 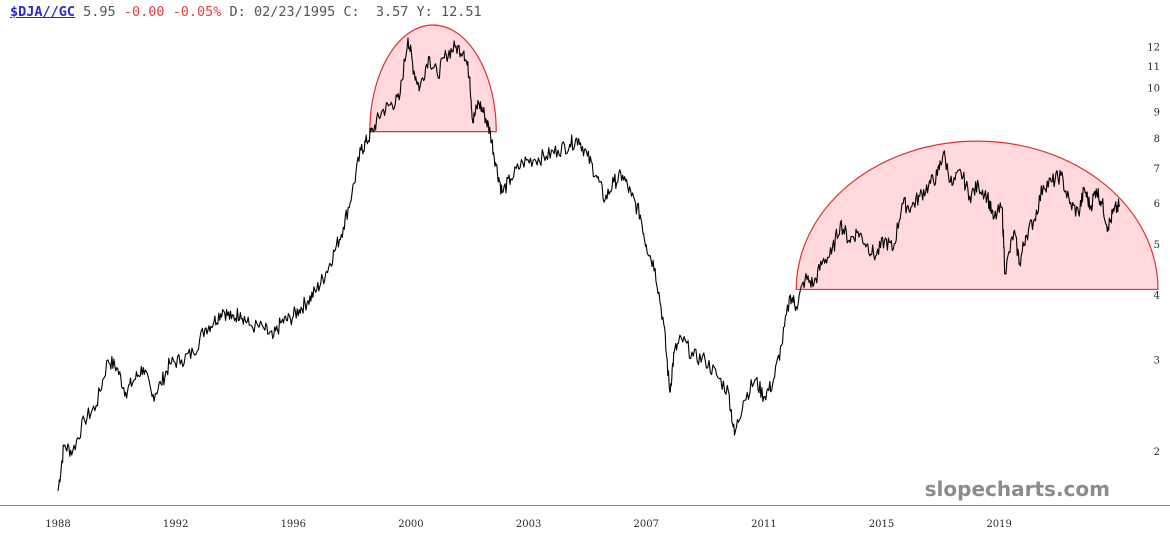 What do you see at coordinates (1157, 112) in the screenshot?
I see `y-tick-label: 9` at bounding box center [1157, 112].